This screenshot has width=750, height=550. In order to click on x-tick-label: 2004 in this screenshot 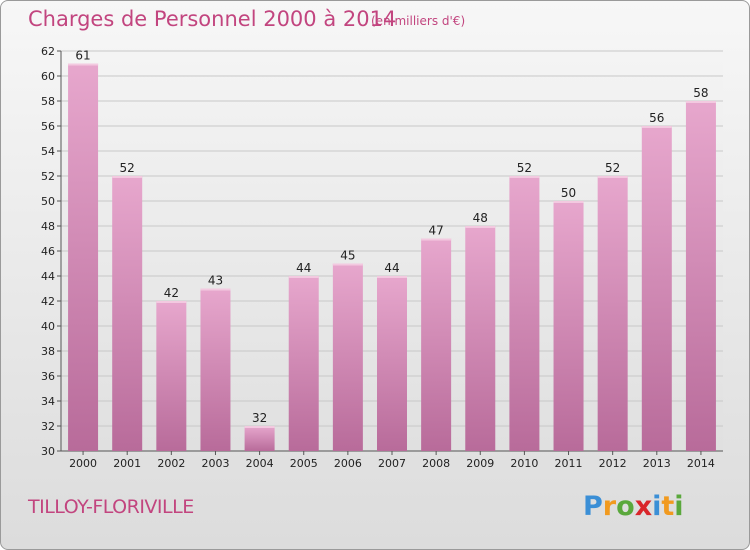, I will do `click(260, 463)`.